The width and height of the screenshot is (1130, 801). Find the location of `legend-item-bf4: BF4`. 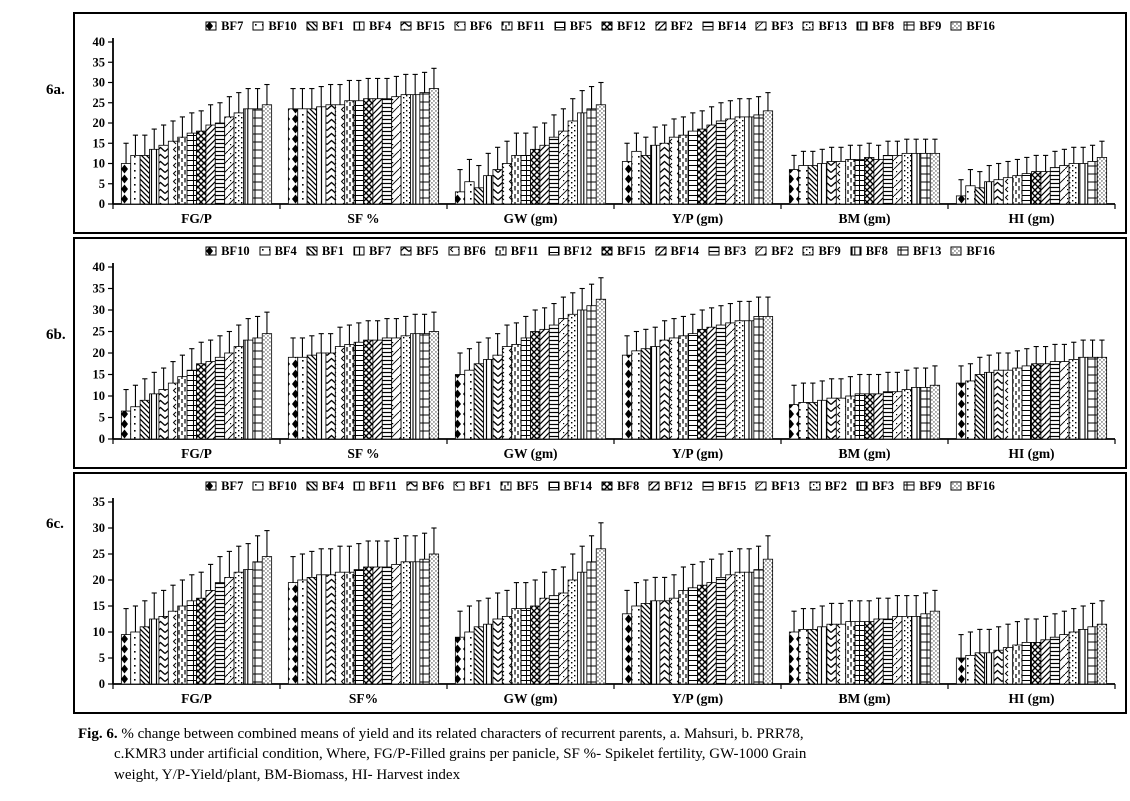

legend-item-bf4: BF4 is located at coordinates (372, 26).